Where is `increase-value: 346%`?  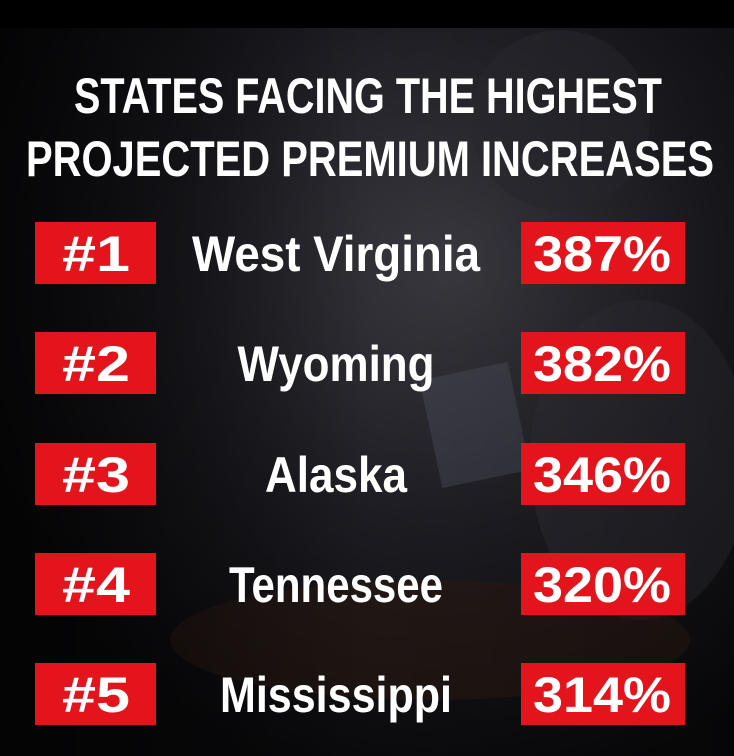
increase-value: 346% is located at coordinates (602, 475).